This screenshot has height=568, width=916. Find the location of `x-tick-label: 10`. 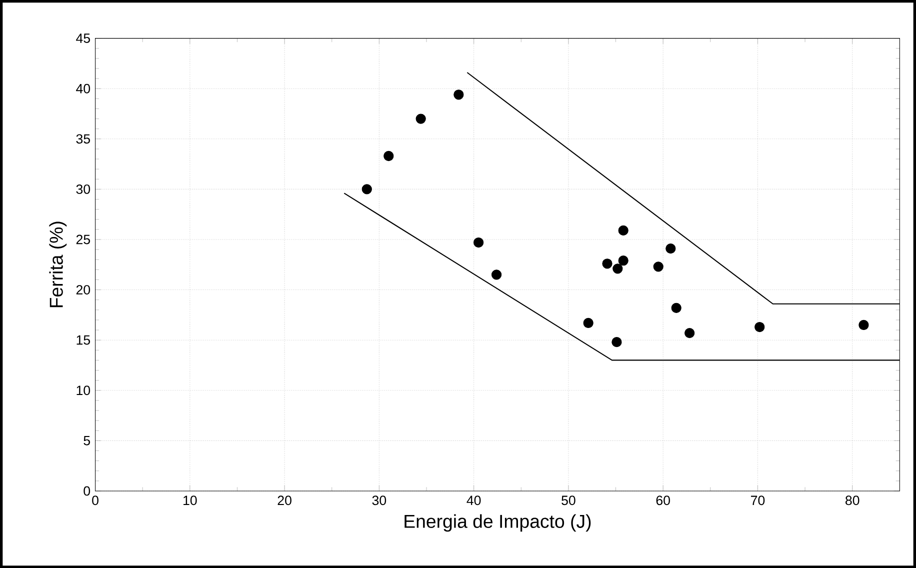

x-tick-label: 10 is located at coordinates (190, 500).